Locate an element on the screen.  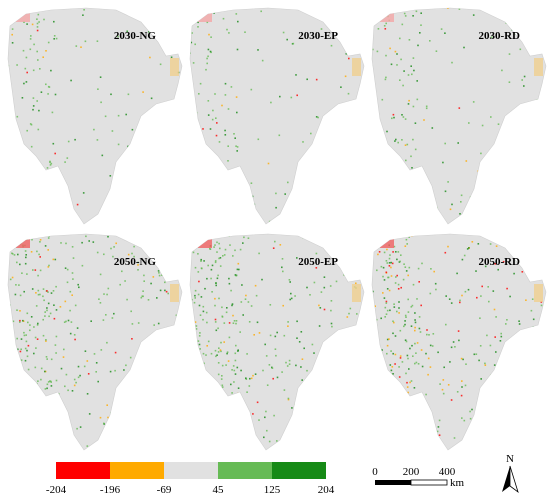
map-panel: 2050-RD is located at coordinates (459, 342).